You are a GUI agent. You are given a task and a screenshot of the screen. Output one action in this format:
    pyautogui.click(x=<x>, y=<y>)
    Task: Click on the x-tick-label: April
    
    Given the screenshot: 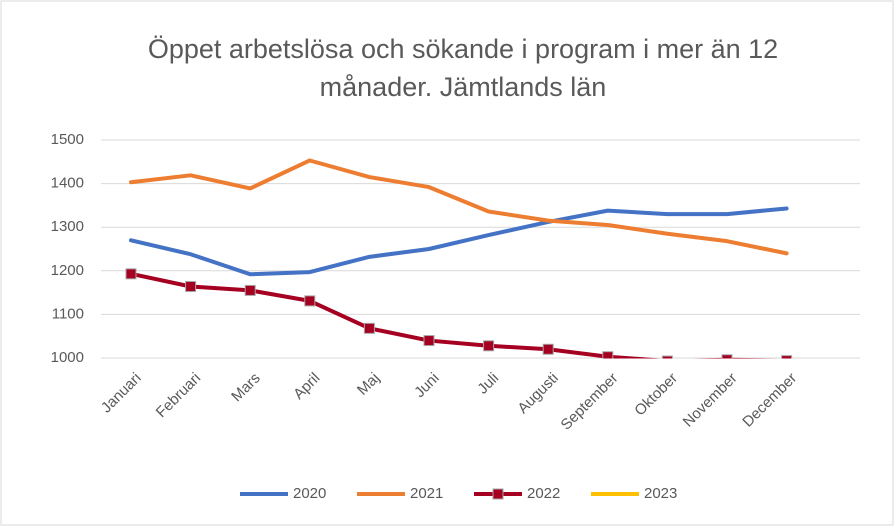 What is the action you would take?
    pyautogui.click(x=306, y=386)
    